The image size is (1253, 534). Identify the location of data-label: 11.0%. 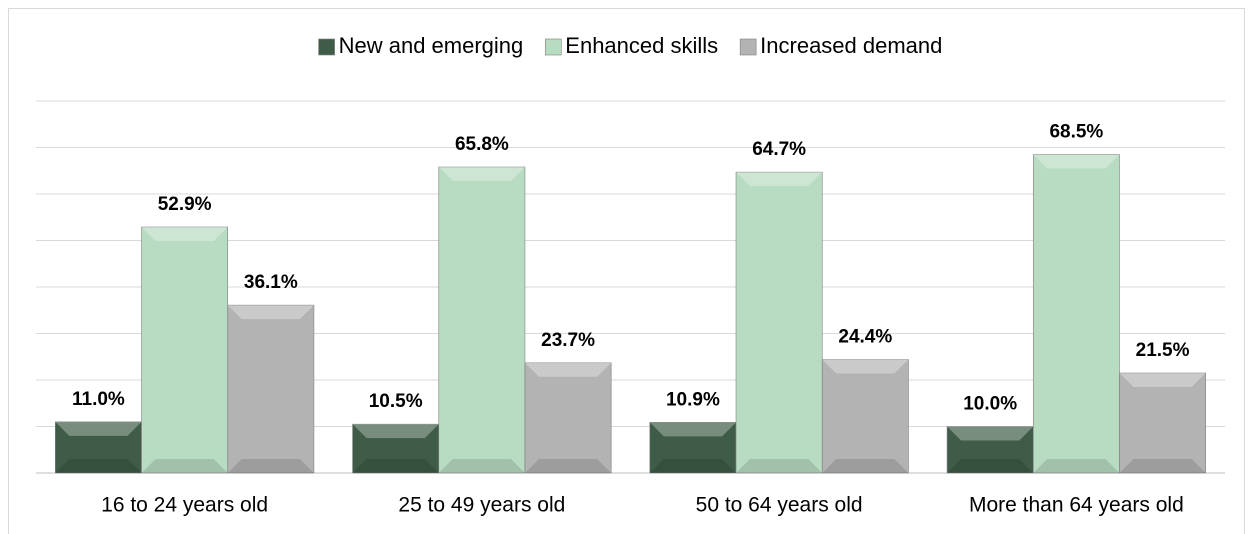
(98, 399).